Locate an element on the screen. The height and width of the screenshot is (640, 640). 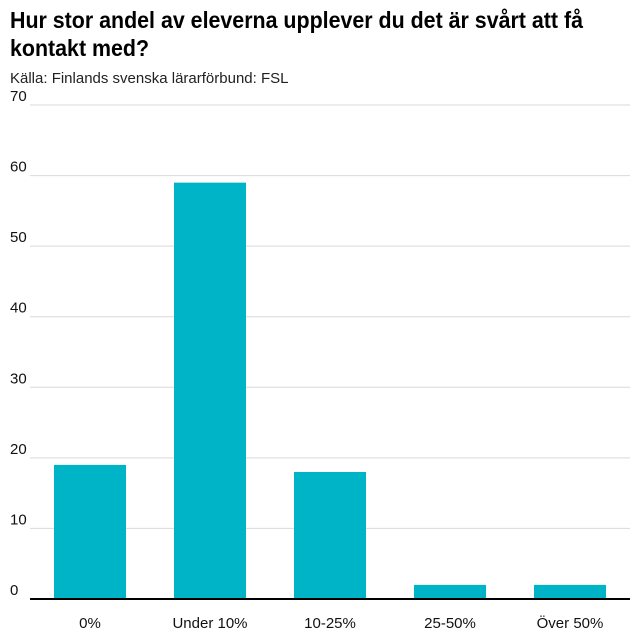
x-category-label: Över 50% is located at coordinates (570, 623).